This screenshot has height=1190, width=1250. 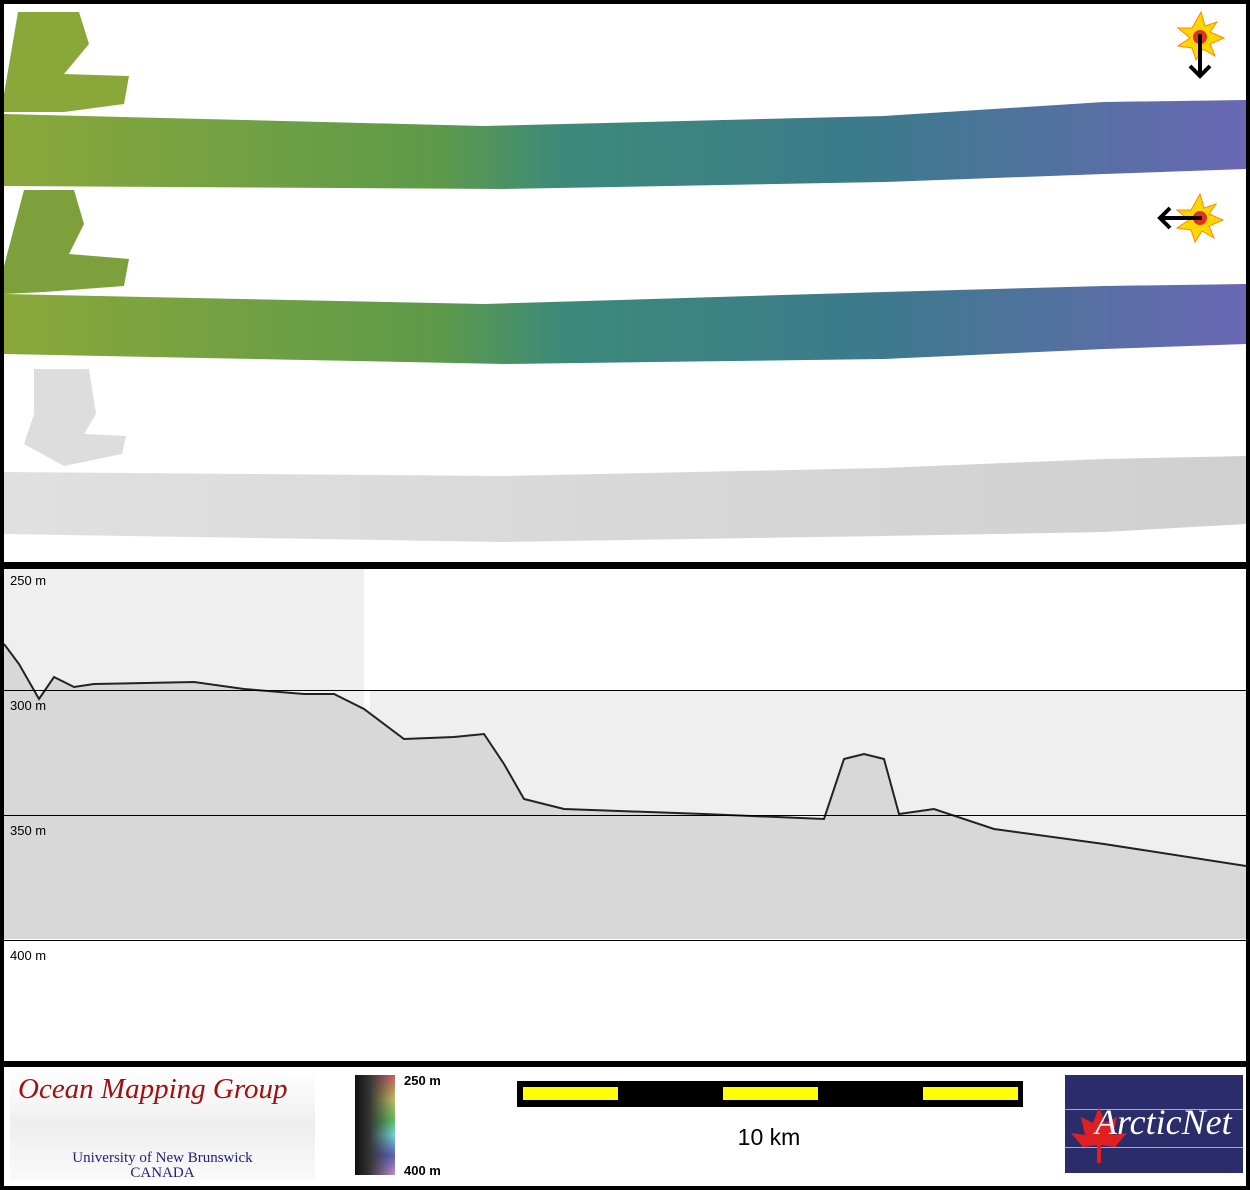 What do you see at coordinates (625, 100) in the screenshot?
I see `swath-sun-north` at bounding box center [625, 100].